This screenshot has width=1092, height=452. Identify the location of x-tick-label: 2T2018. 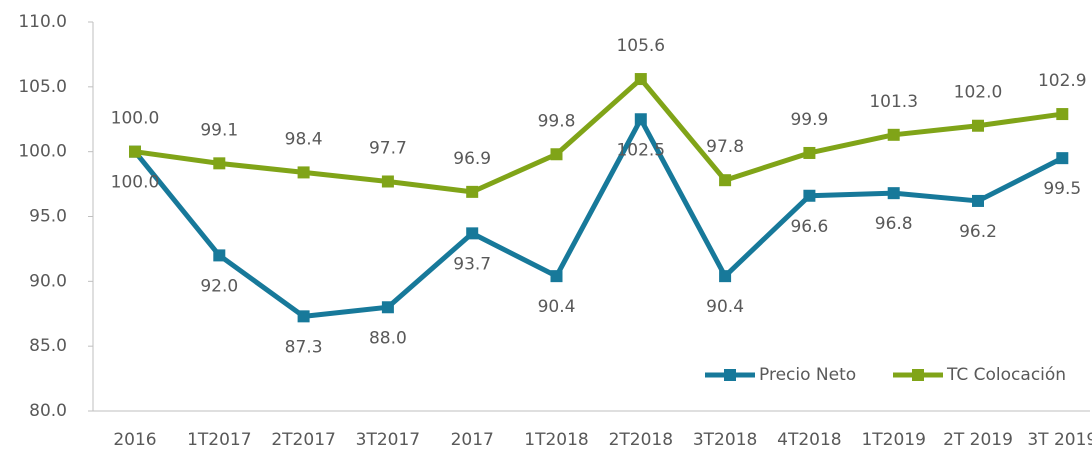
(641, 440).